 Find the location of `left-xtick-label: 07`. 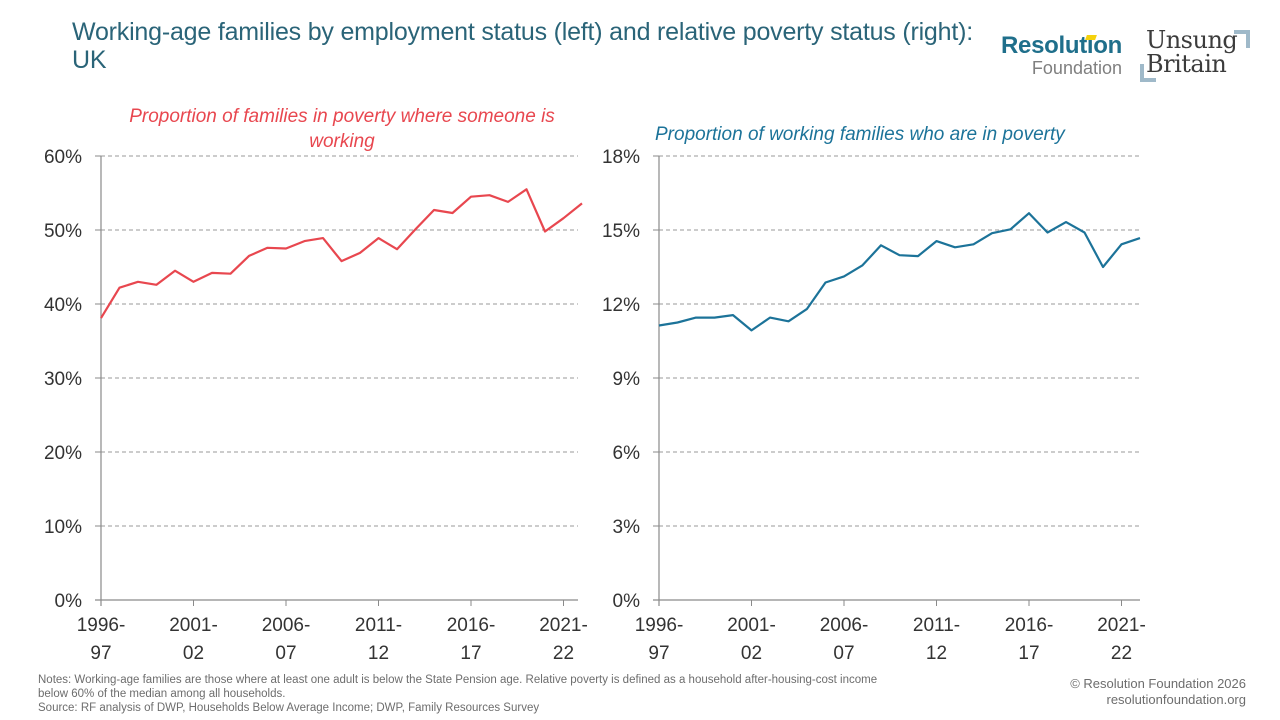

left-xtick-label: 07 is located at coordinates (285, 653).